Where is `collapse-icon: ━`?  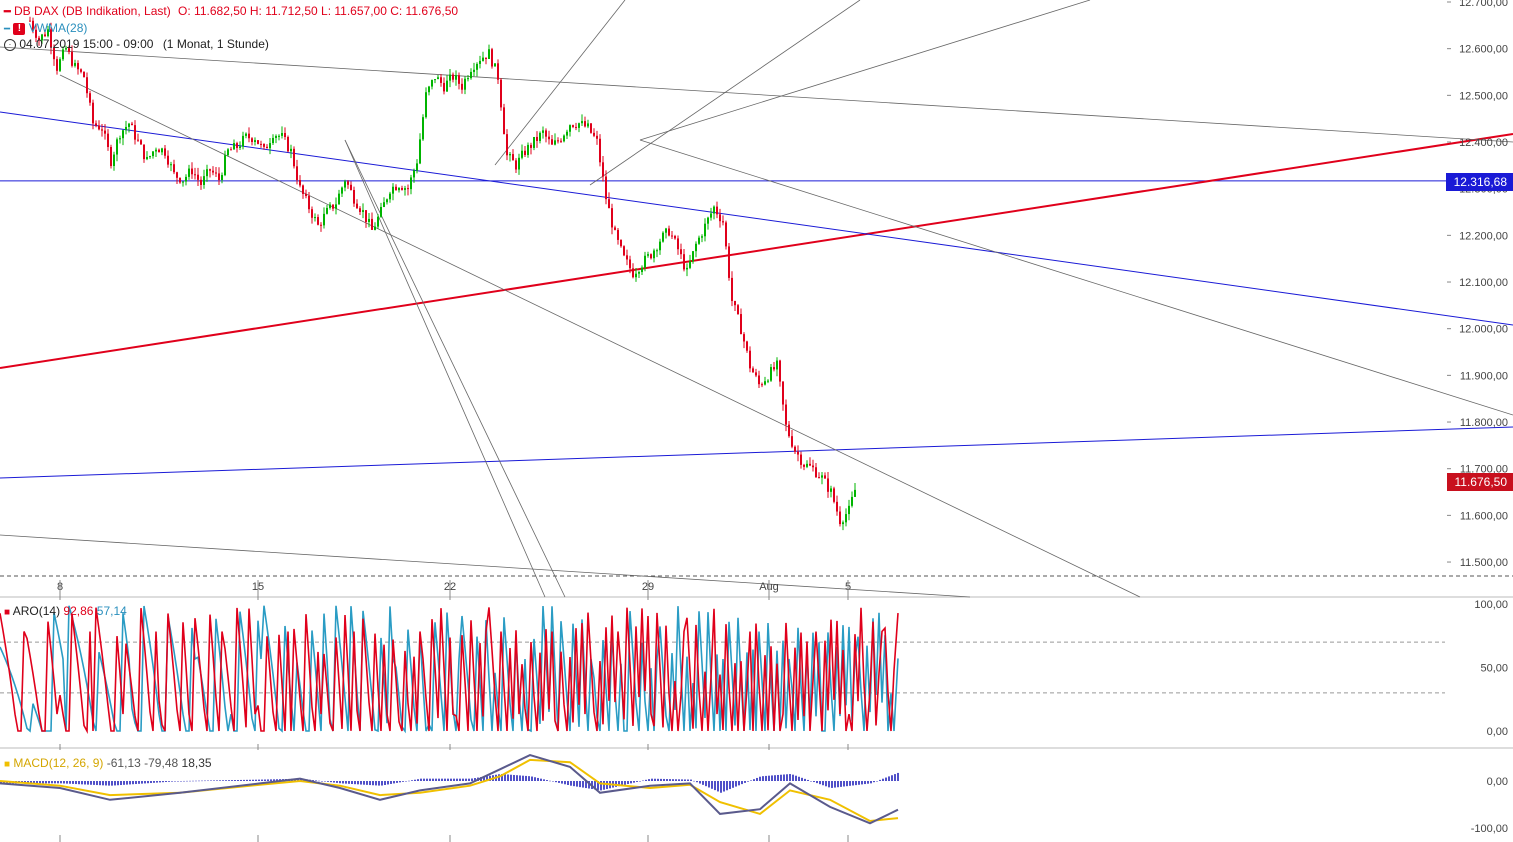
collapse-icon: ━ is located at coordinates (7, 12).